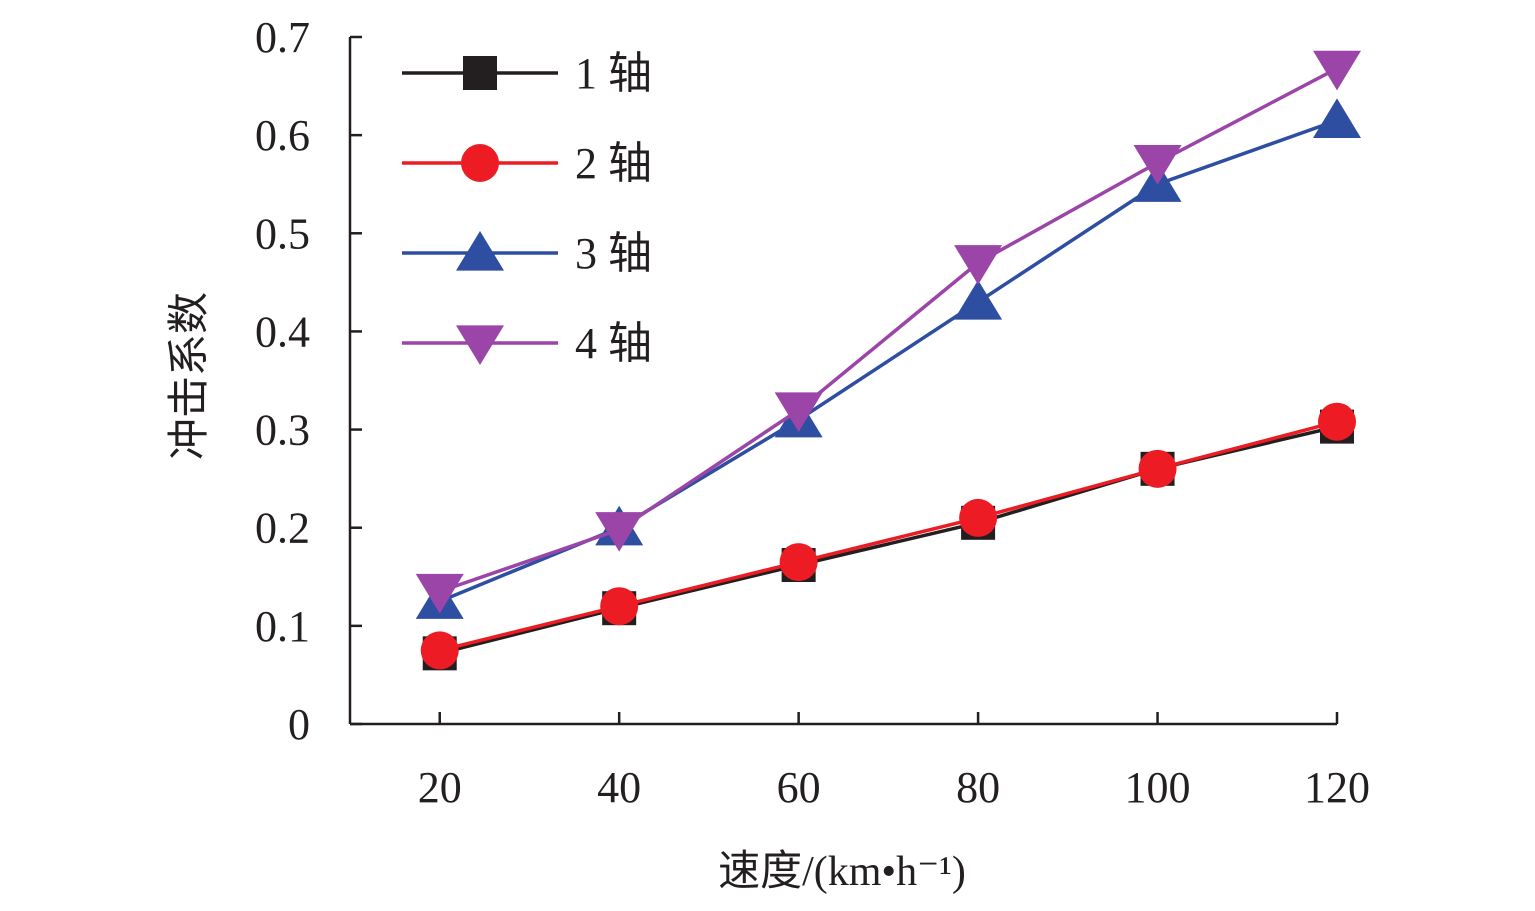 This screenshot has height=911, width=1535. What do you see at coordinates (527, 208) in the screenshot?
I see `legend: 1 轴 2 轴 3 轴 4 轴` at bounding box center [527, 208].